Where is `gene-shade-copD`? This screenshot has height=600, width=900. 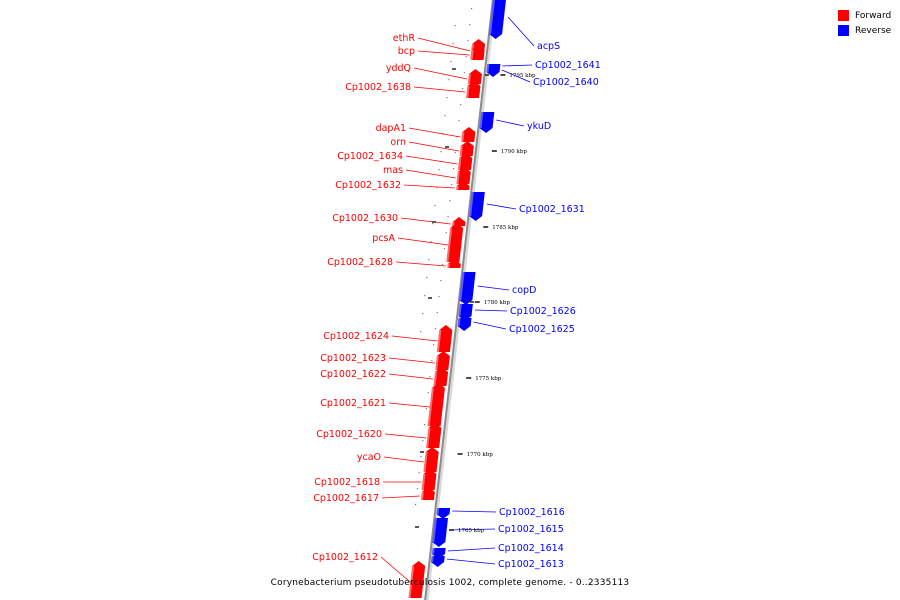 gene-shade-copD is located at coordinates (462, 286).